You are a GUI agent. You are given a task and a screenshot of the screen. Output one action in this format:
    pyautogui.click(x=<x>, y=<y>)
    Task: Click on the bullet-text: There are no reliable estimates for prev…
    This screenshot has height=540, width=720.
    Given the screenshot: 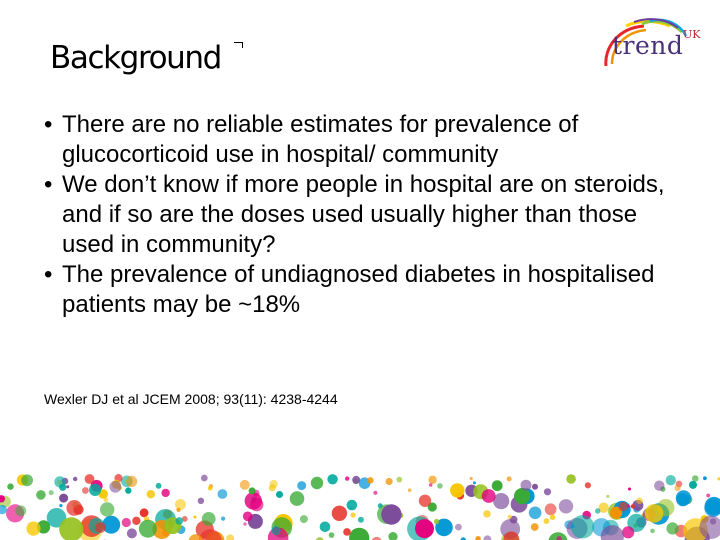 What is the action you would take?
    pyautogui.click(x=320, y=139)
    